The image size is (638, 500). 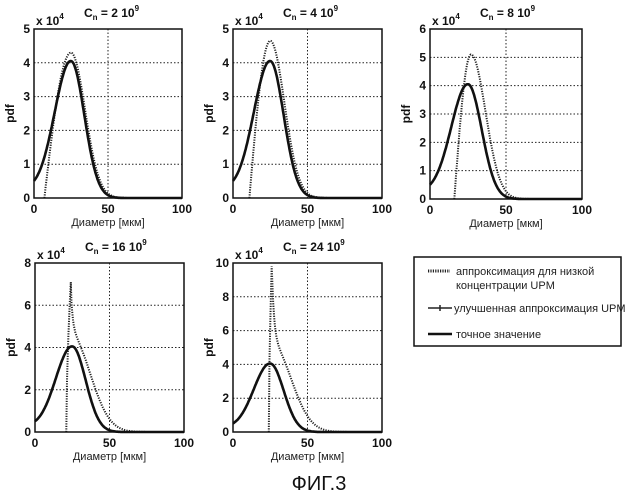 I want to click on subplot-title: Cn = 2 109, so click(x=112, y=13).